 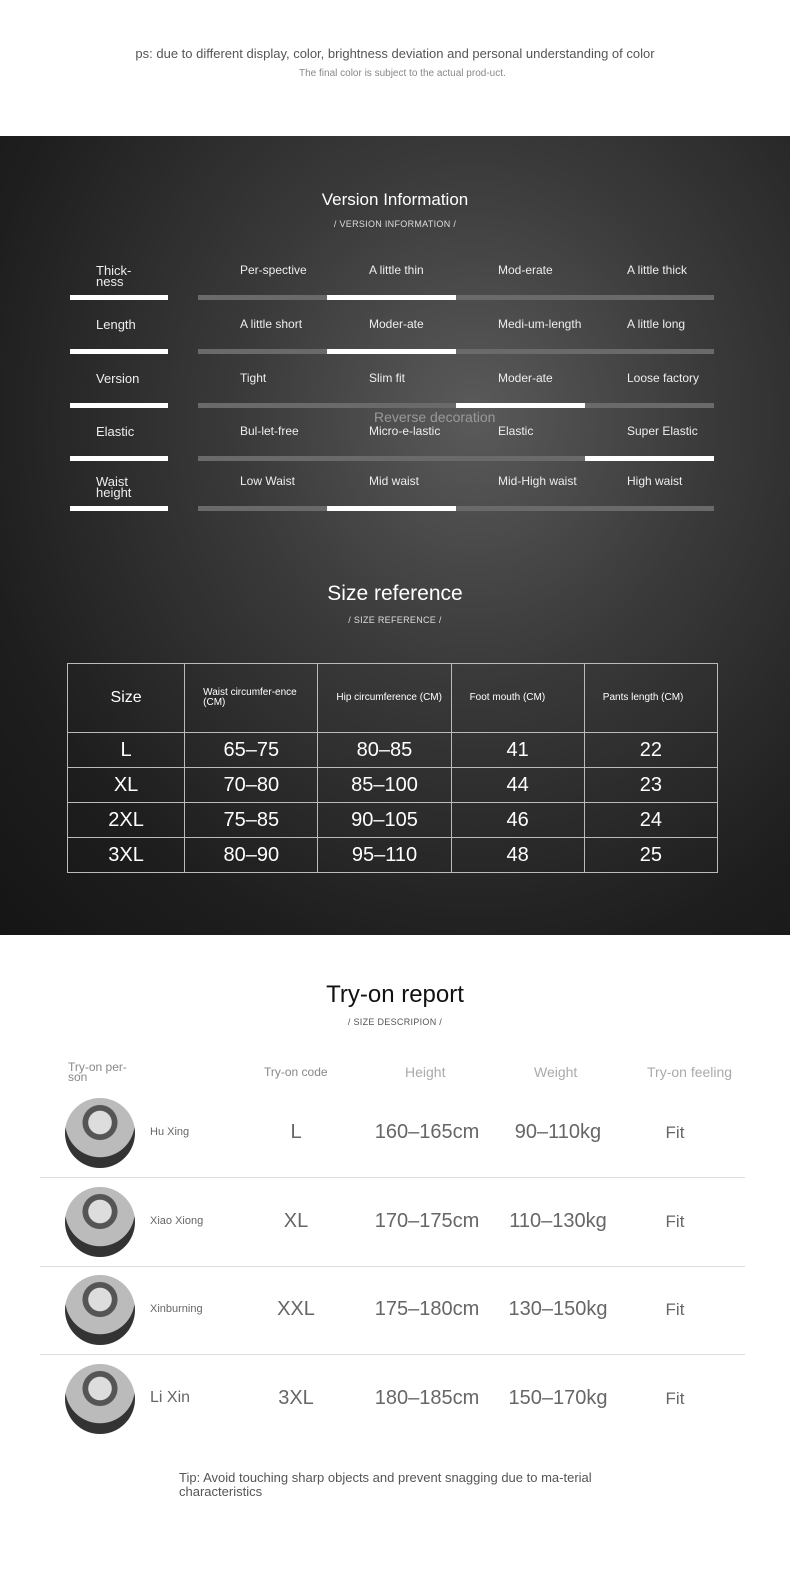 I want to click on scale-option: A little thin, so click(x=396, y=270).